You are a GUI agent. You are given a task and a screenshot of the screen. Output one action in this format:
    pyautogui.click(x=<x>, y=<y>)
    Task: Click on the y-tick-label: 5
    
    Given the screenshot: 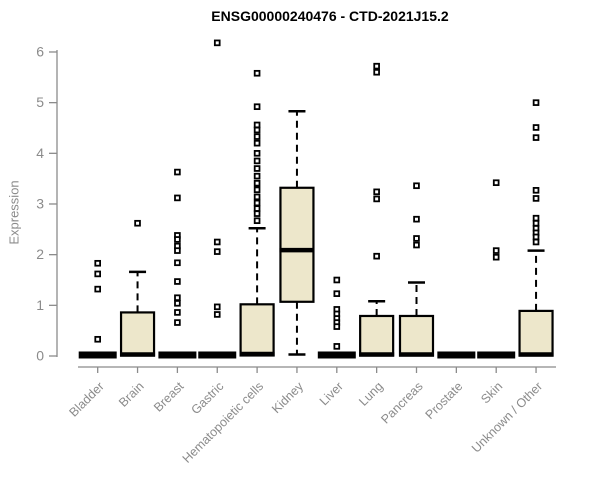 What is the action you would take?
    pyautogui.click(x=40, y=102)
    